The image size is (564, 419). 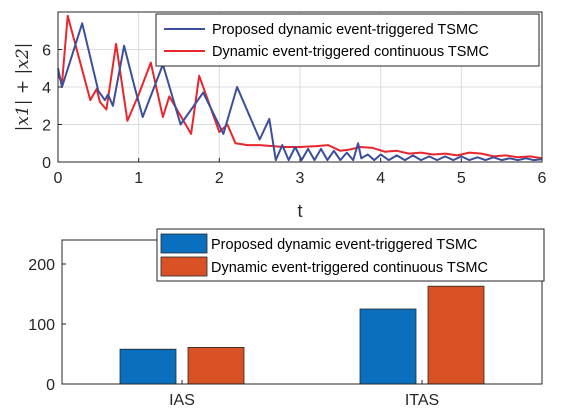 I want to click on bar-y-ticks: 0 100 200, so click(x=47, y=325).